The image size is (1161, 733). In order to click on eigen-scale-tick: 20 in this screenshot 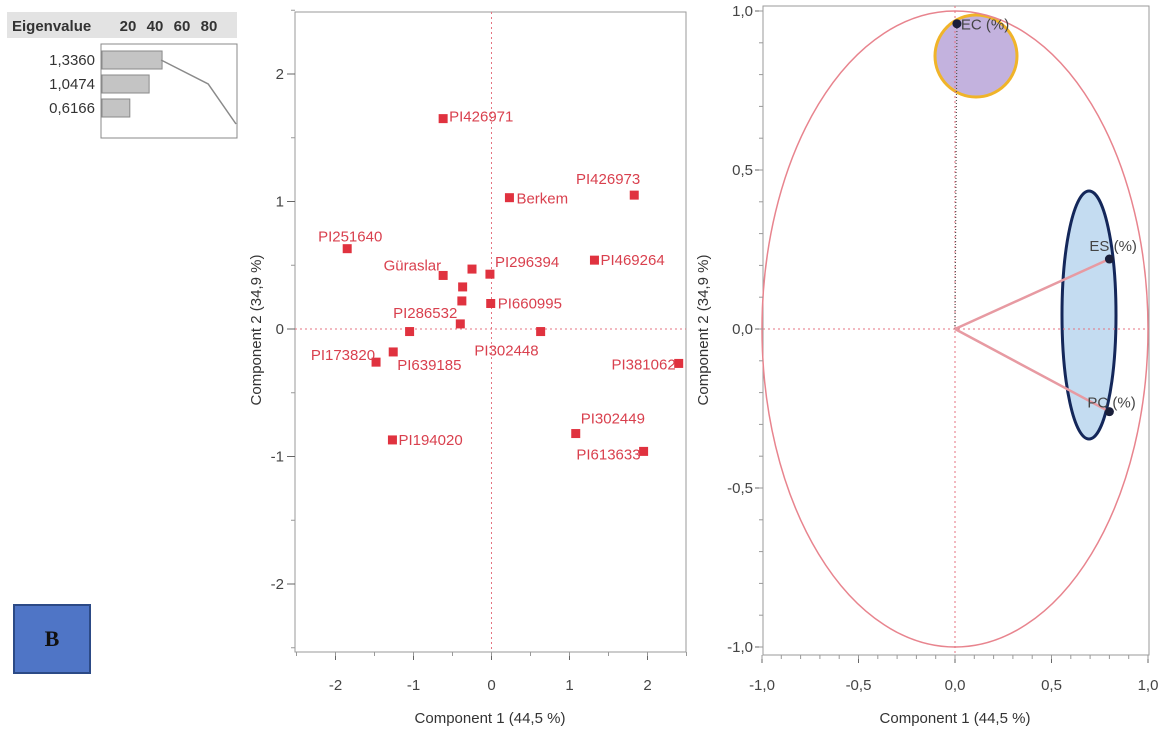, I will do `click(128, 26)`.